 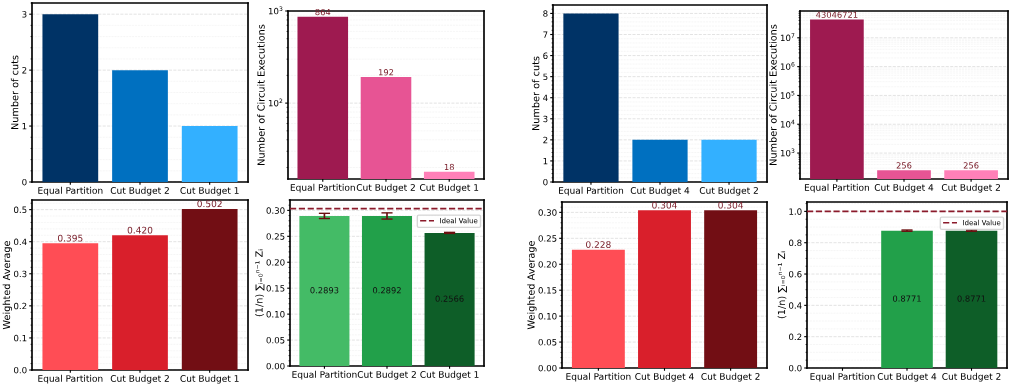 I want to click on data-label: 192, so click(x=386, y=72).